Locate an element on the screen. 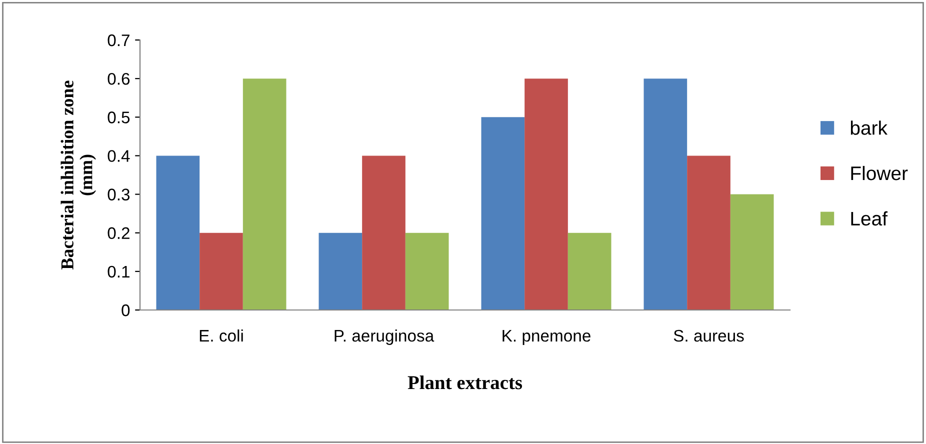 Image resolution: width=926 pixels, height=444 pixels. x-tick-label: K. pnemone is located at coordinates (546, 337).